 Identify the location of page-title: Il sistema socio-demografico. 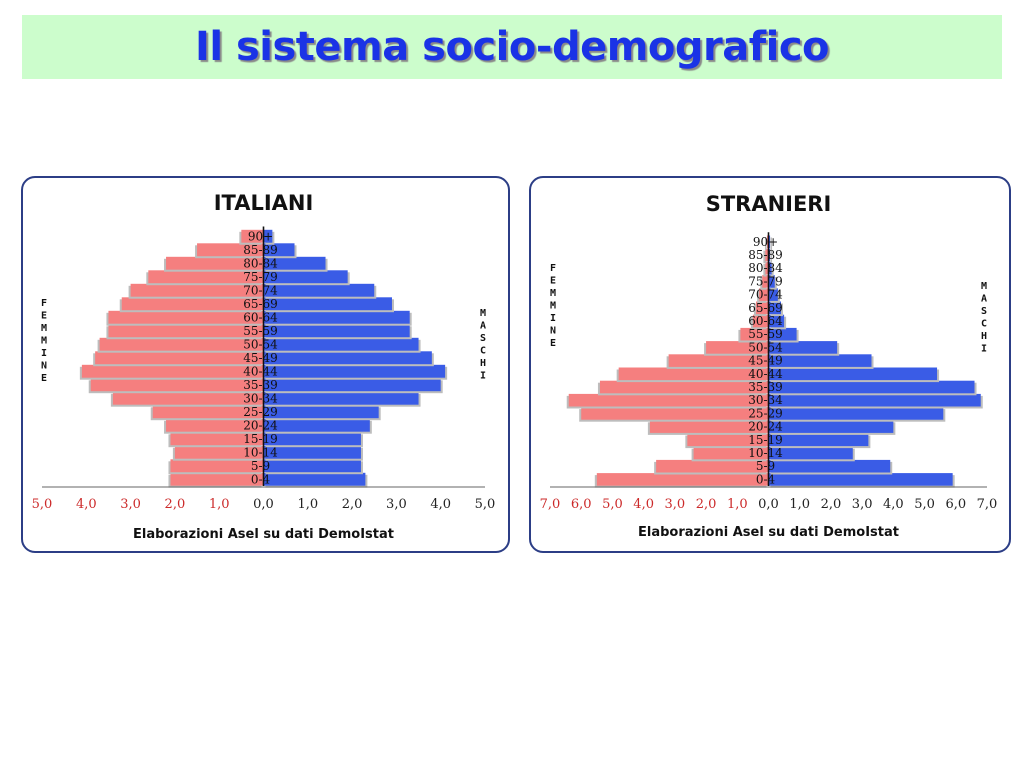
(512, 47).